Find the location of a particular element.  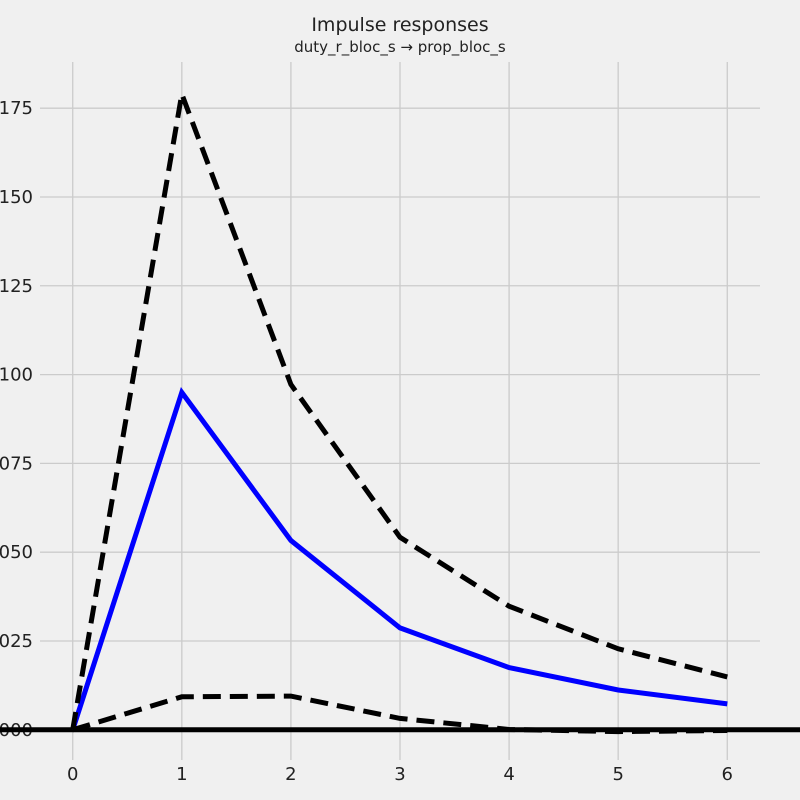

lower-band-line is located at coordinates (399, 714).